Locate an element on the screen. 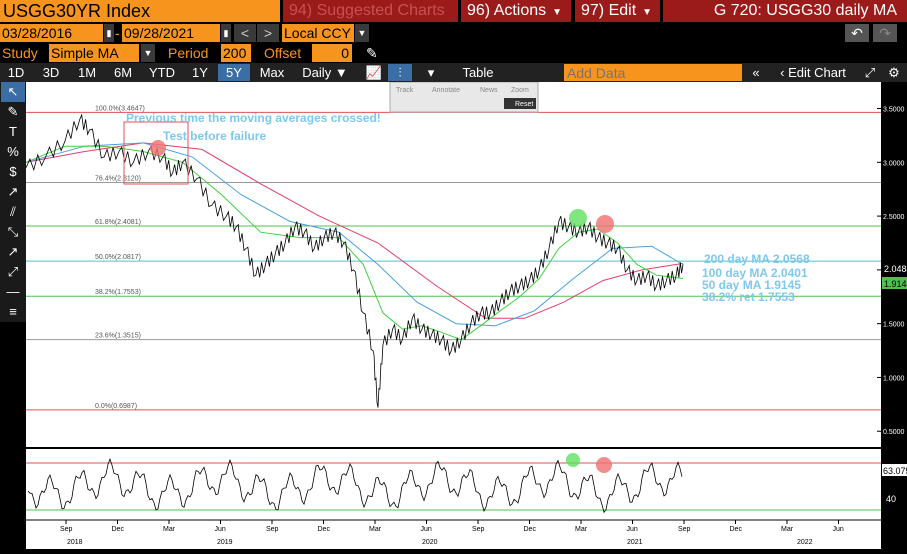 This screenshot has width=907, height=554. period-1d: 1D is located at coordinates (16, 72).